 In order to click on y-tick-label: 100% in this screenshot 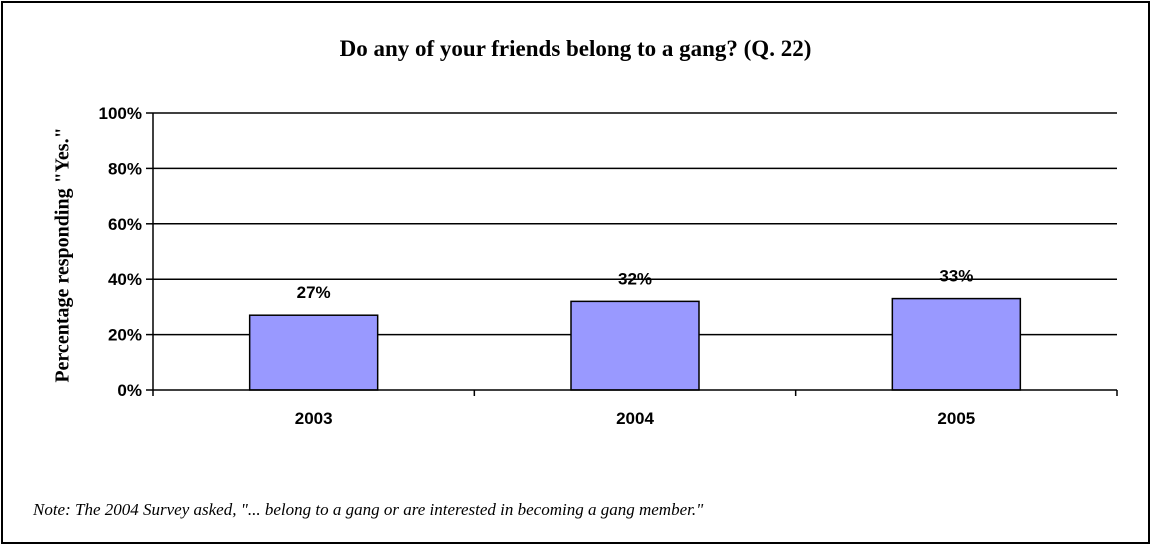, I will do `click(120, 113)`.